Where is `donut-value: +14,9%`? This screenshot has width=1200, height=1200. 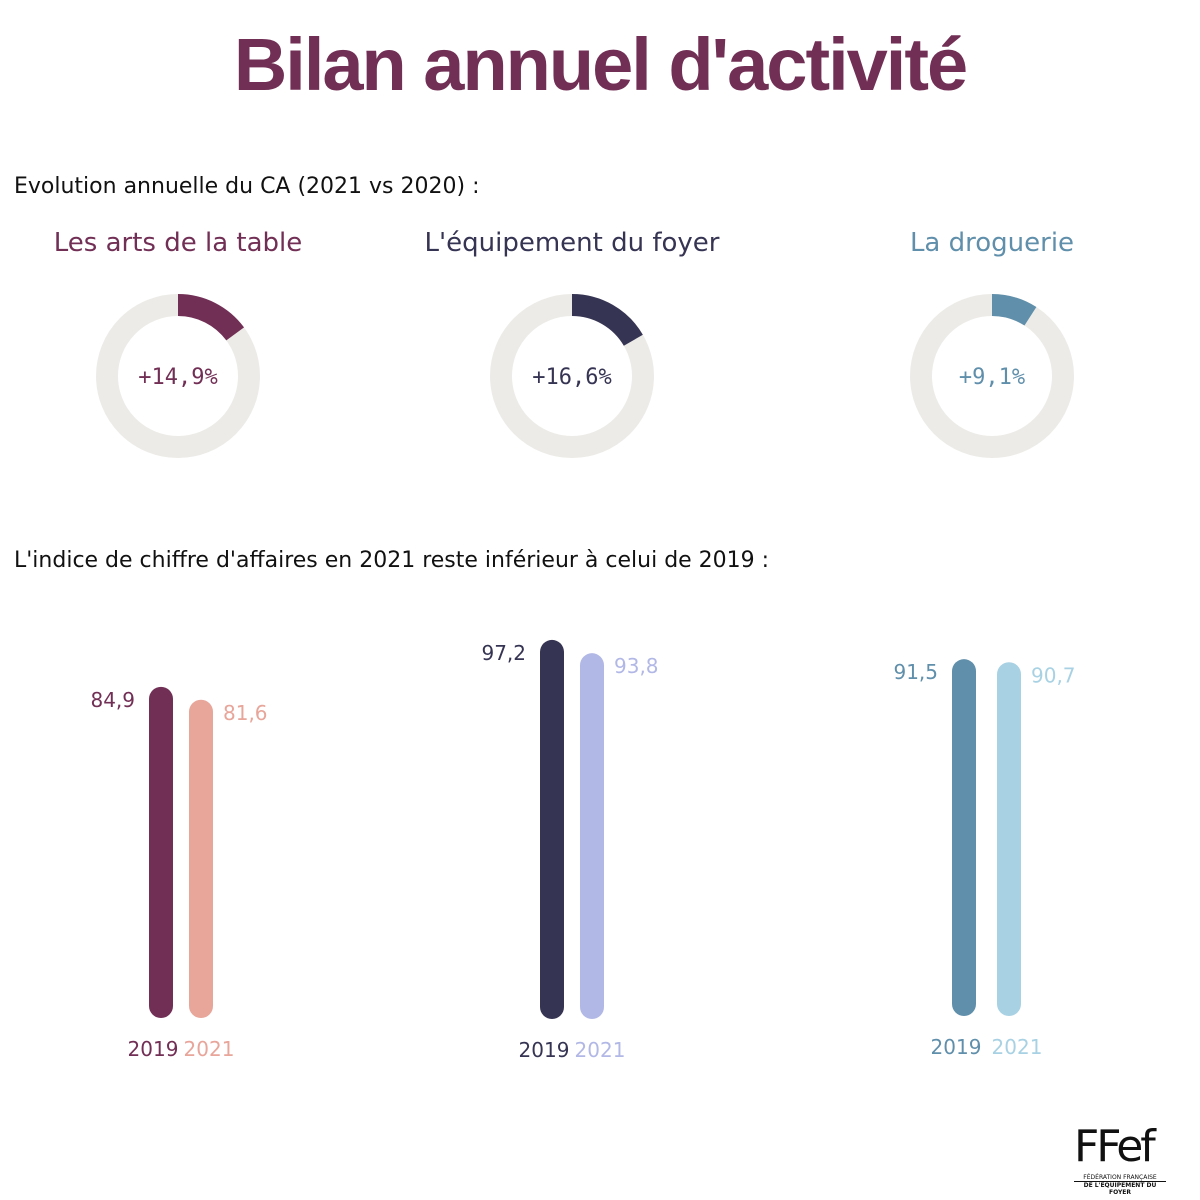
donut-value: +14,9% is located at coordinates (177, 377).